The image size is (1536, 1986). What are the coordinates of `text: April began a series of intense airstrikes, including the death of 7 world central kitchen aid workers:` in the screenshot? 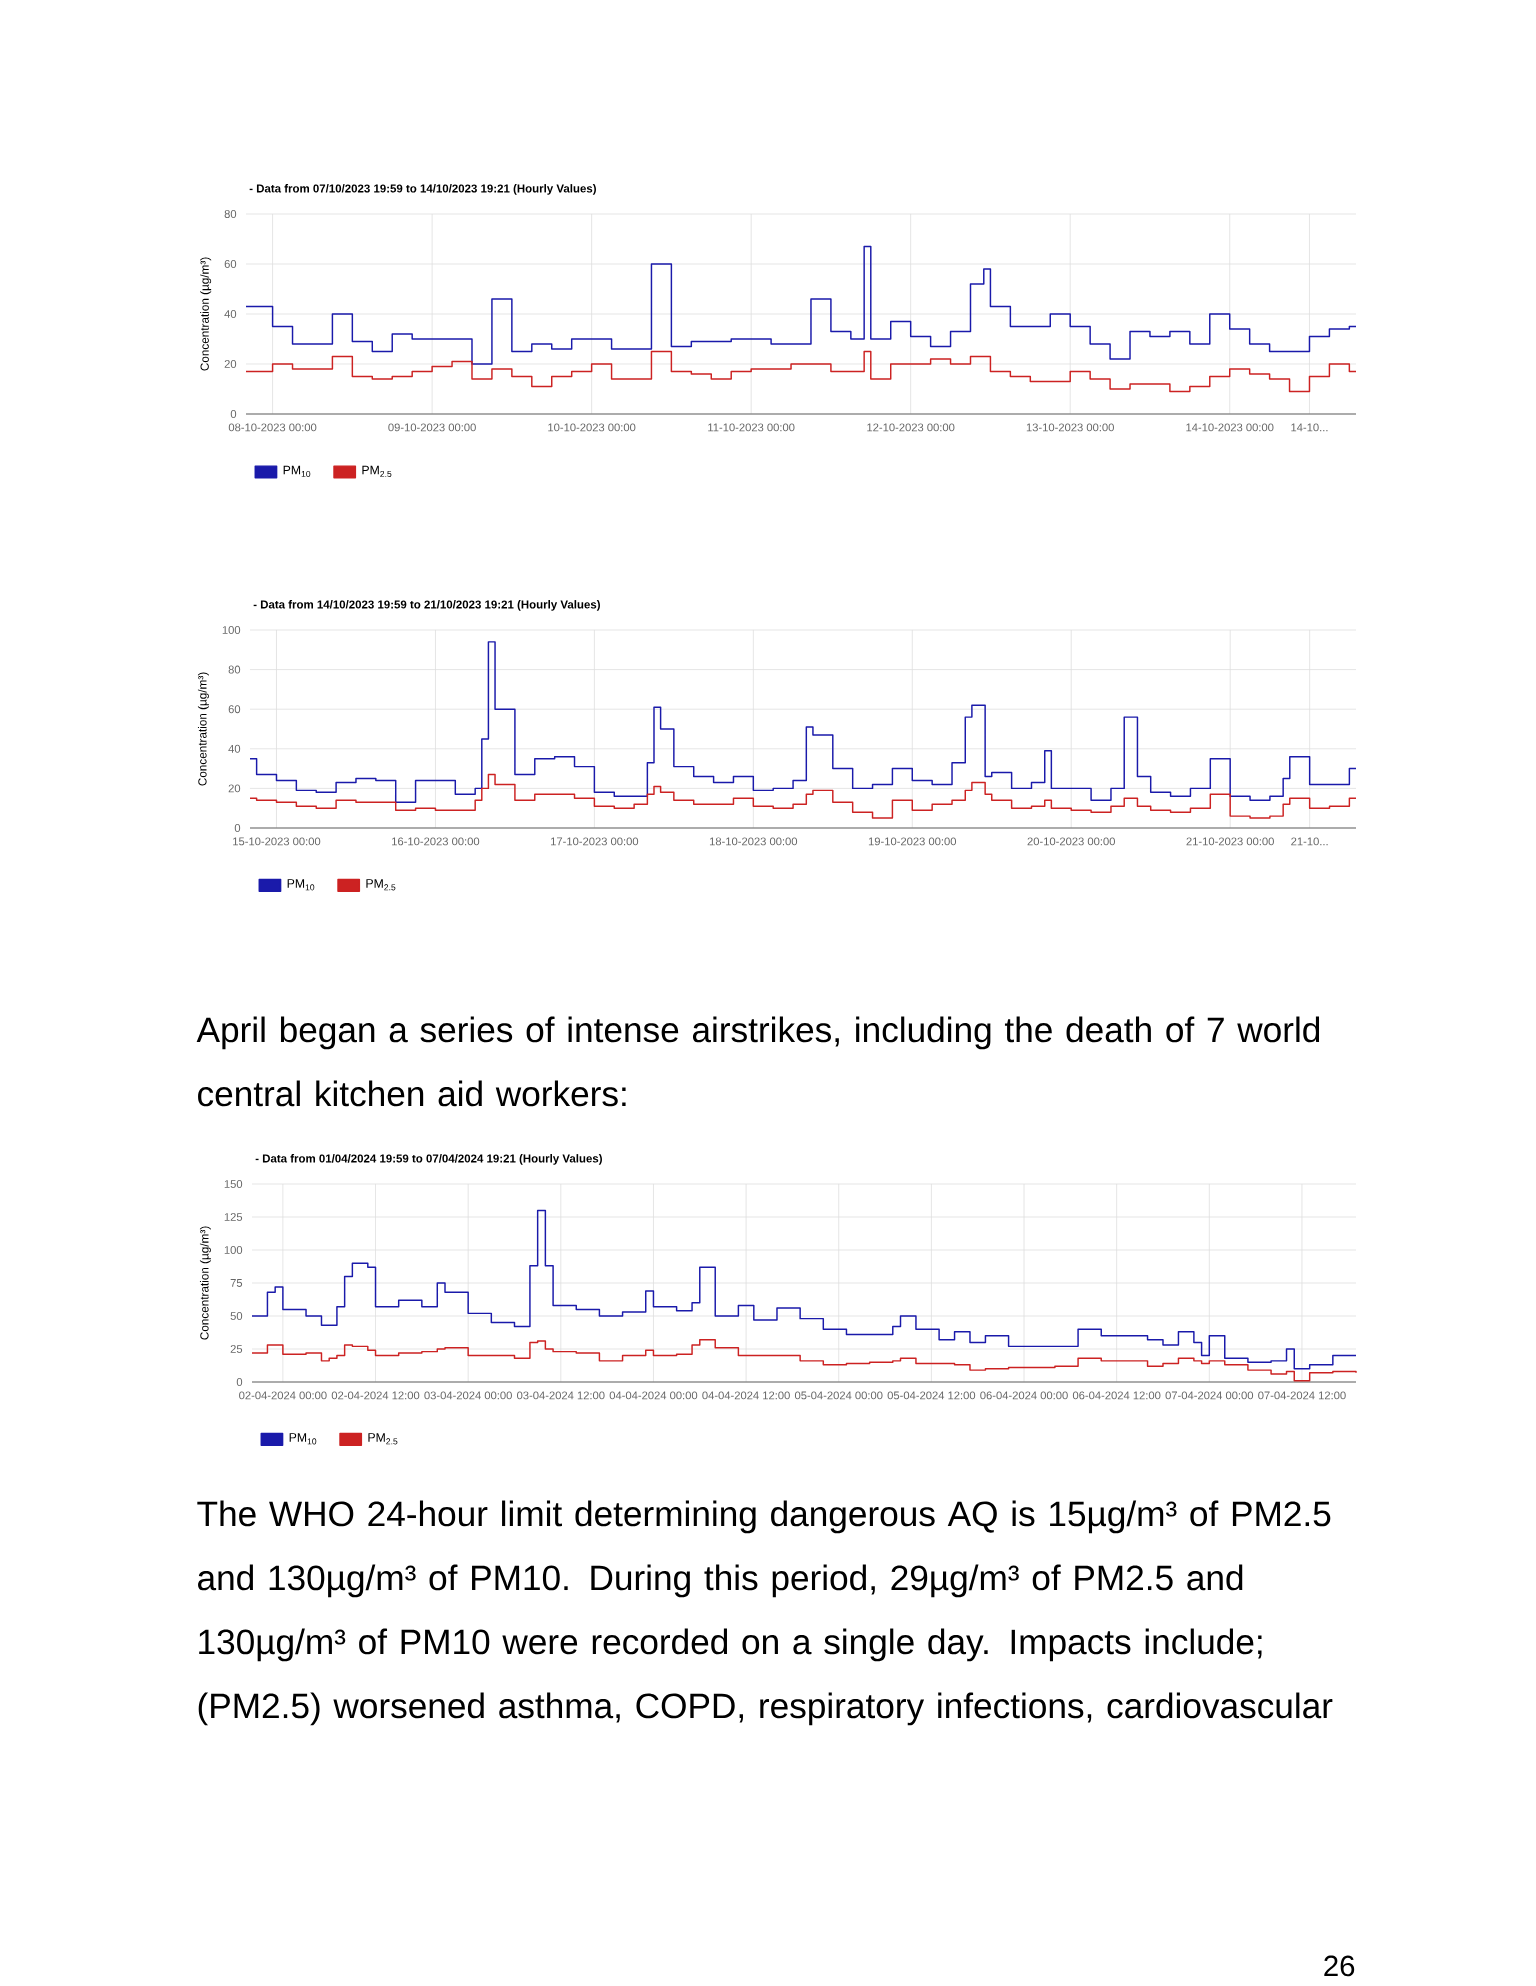 It's located at (758, 1061).